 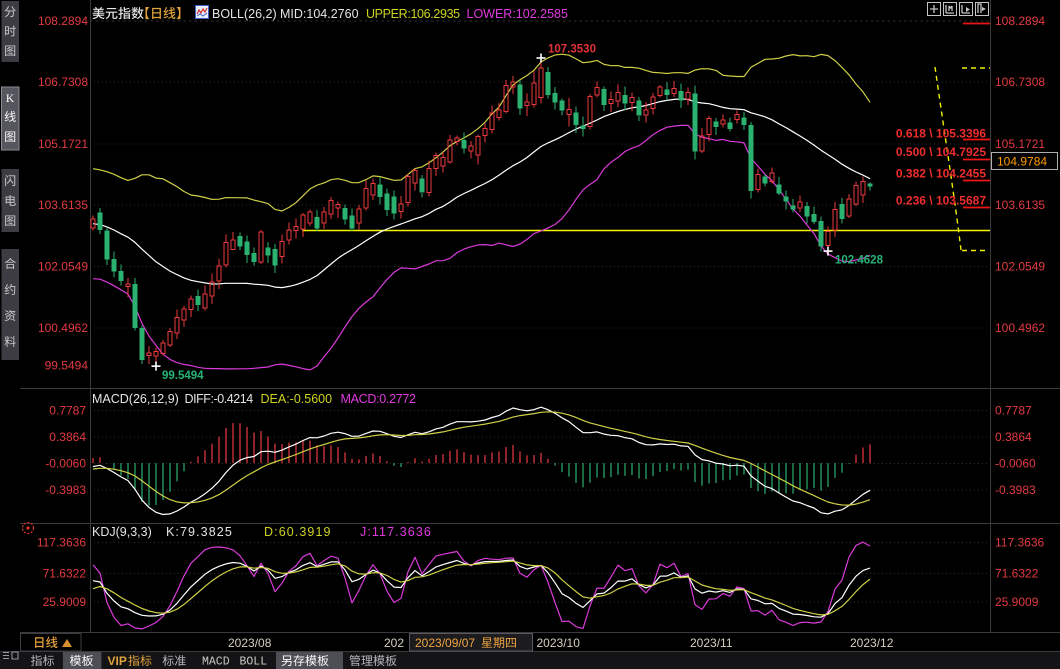 What do you see at coordinates (122, 532) in the screenshot?
I see `svg-text: KDJ(9,3,3)` at bounding box center [122, 532].